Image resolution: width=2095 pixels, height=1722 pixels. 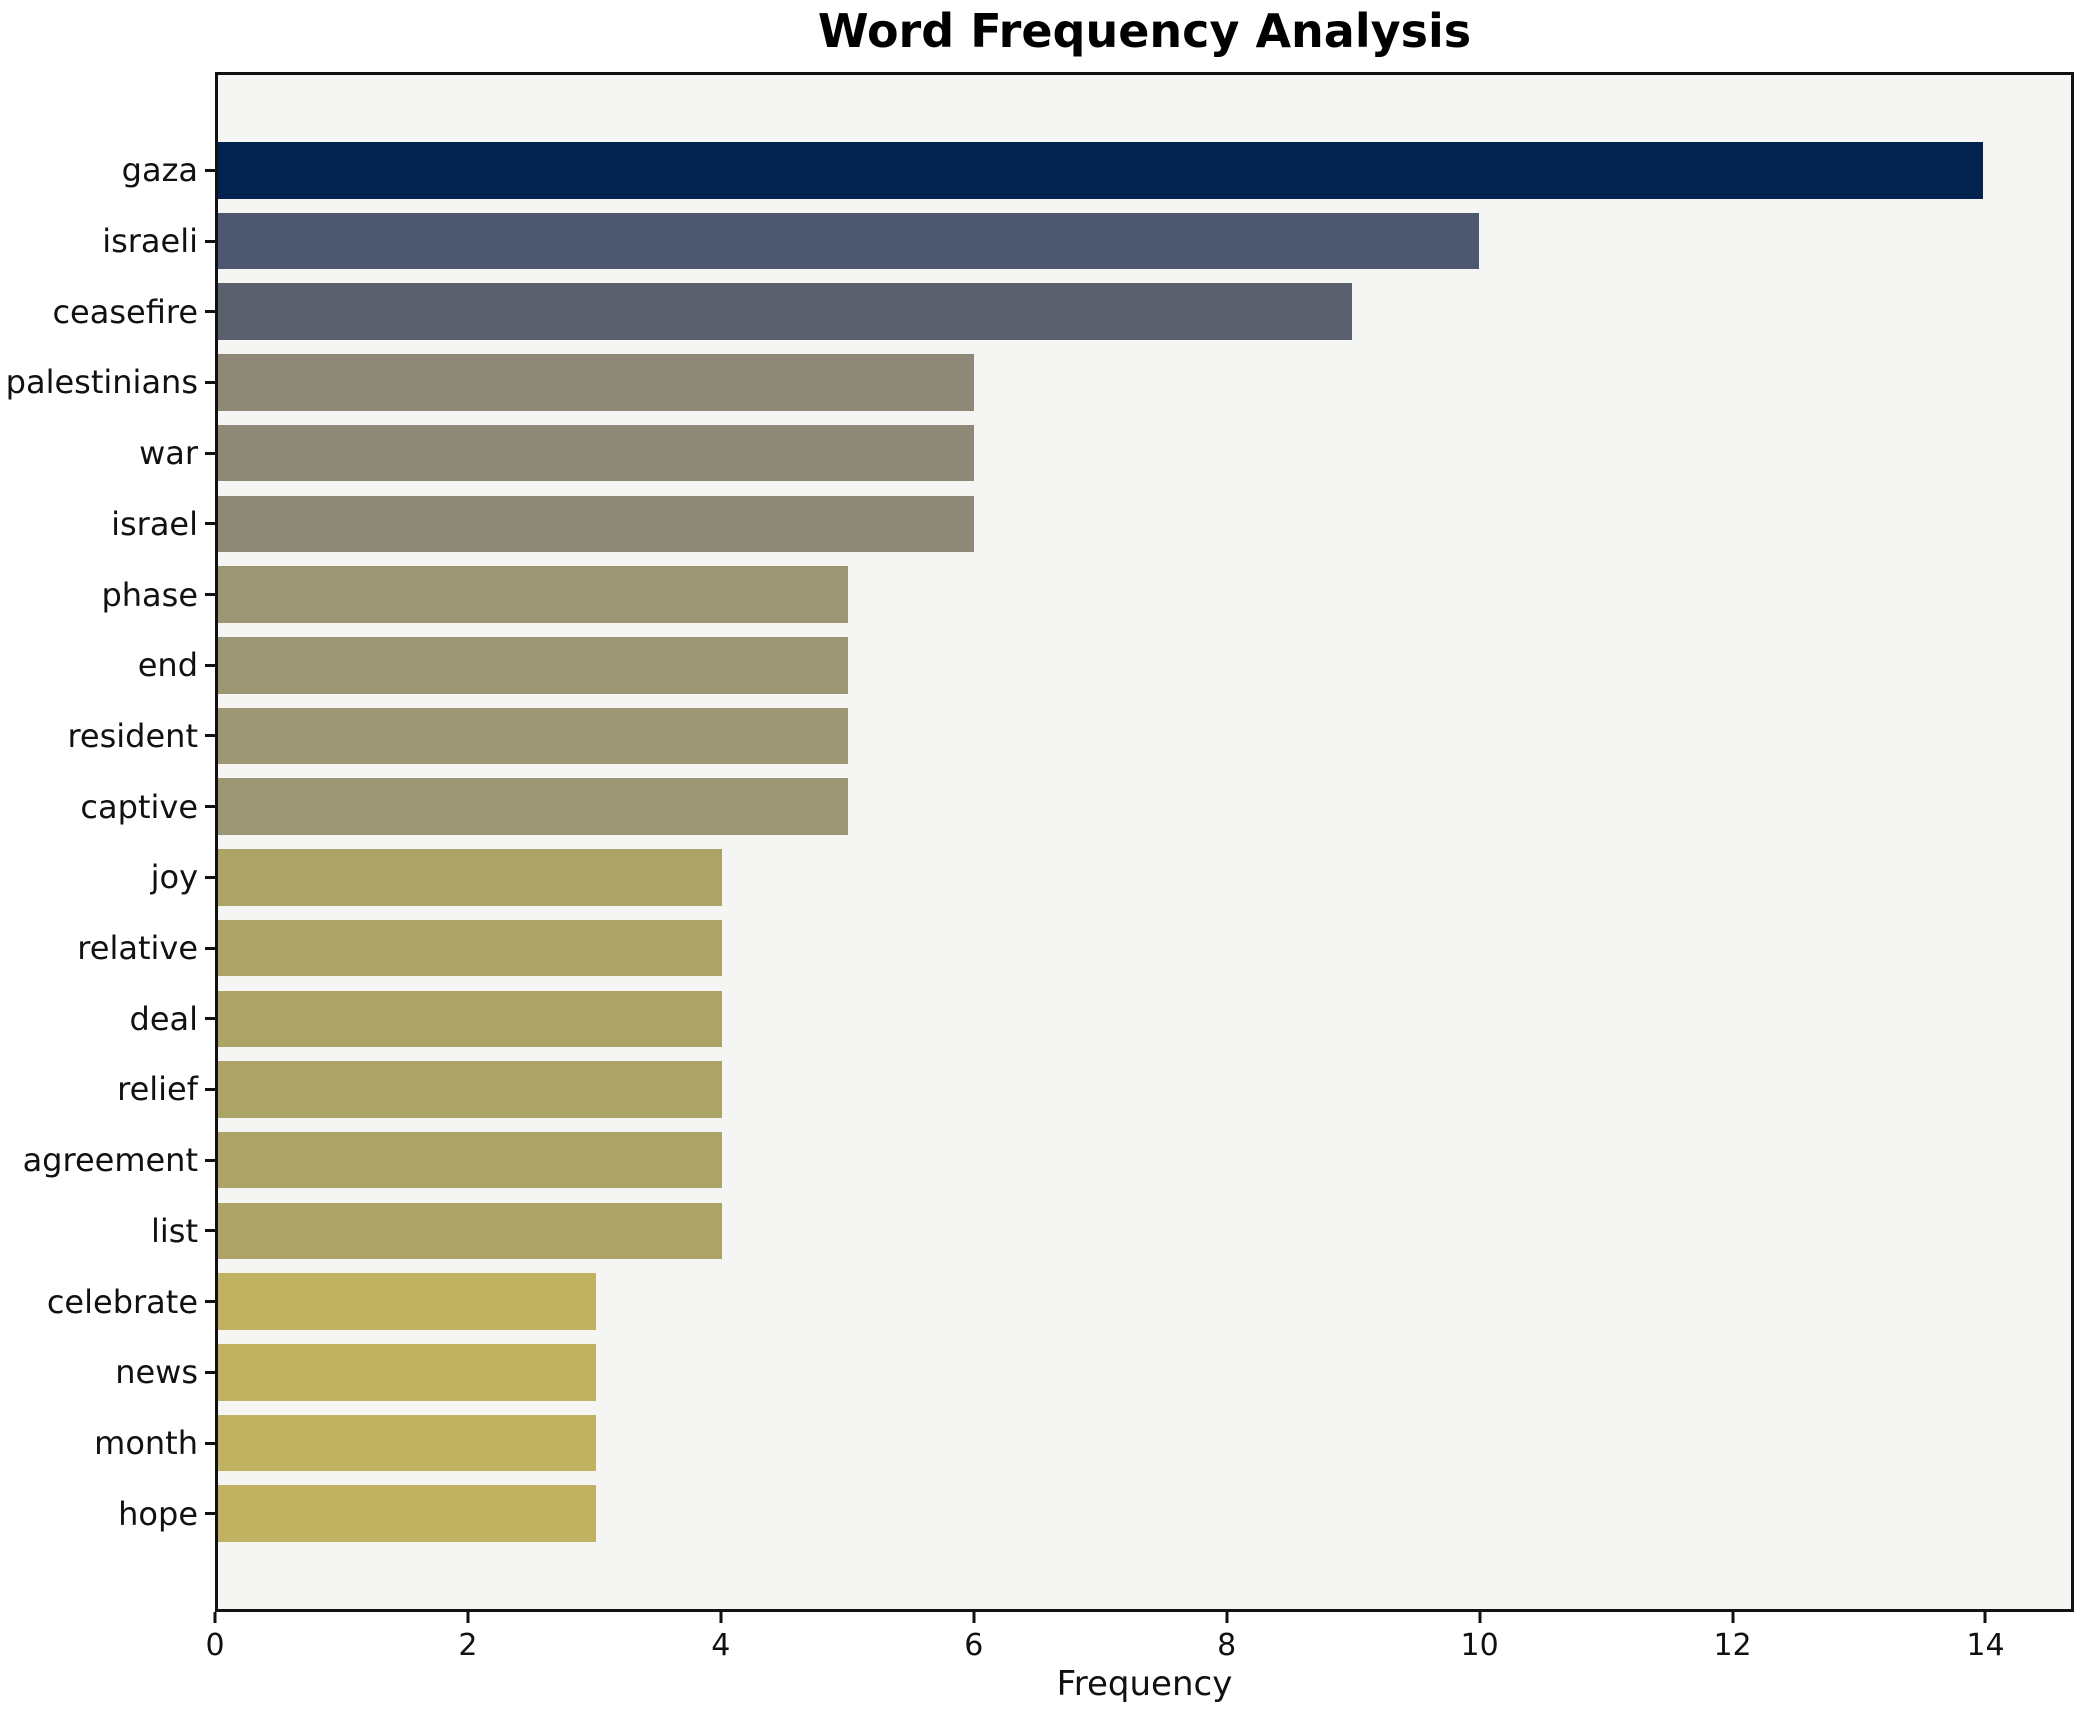 What do you see at coordinates (470, 948) in the screenshot?
I see `bar-relative` at bounding box center [470, 948].